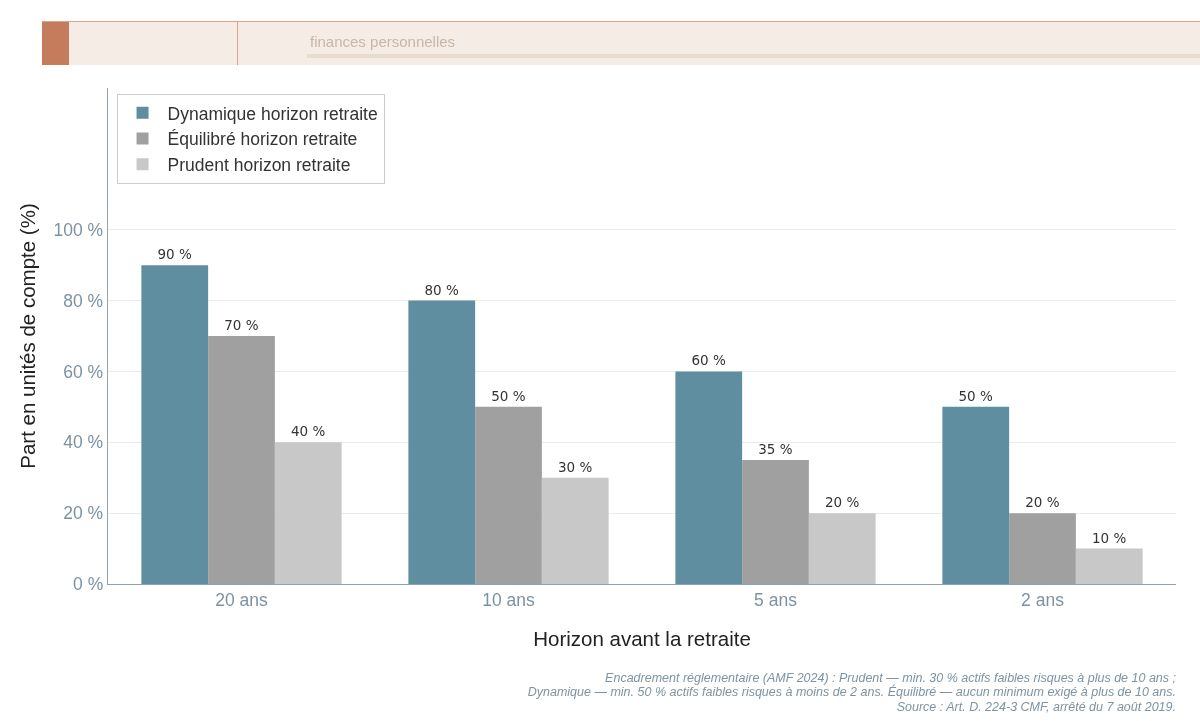  What do you see at coordinates (308, 431) in the screenshot?
I see `data-label: 40 %` at bounding box center [308, 431].